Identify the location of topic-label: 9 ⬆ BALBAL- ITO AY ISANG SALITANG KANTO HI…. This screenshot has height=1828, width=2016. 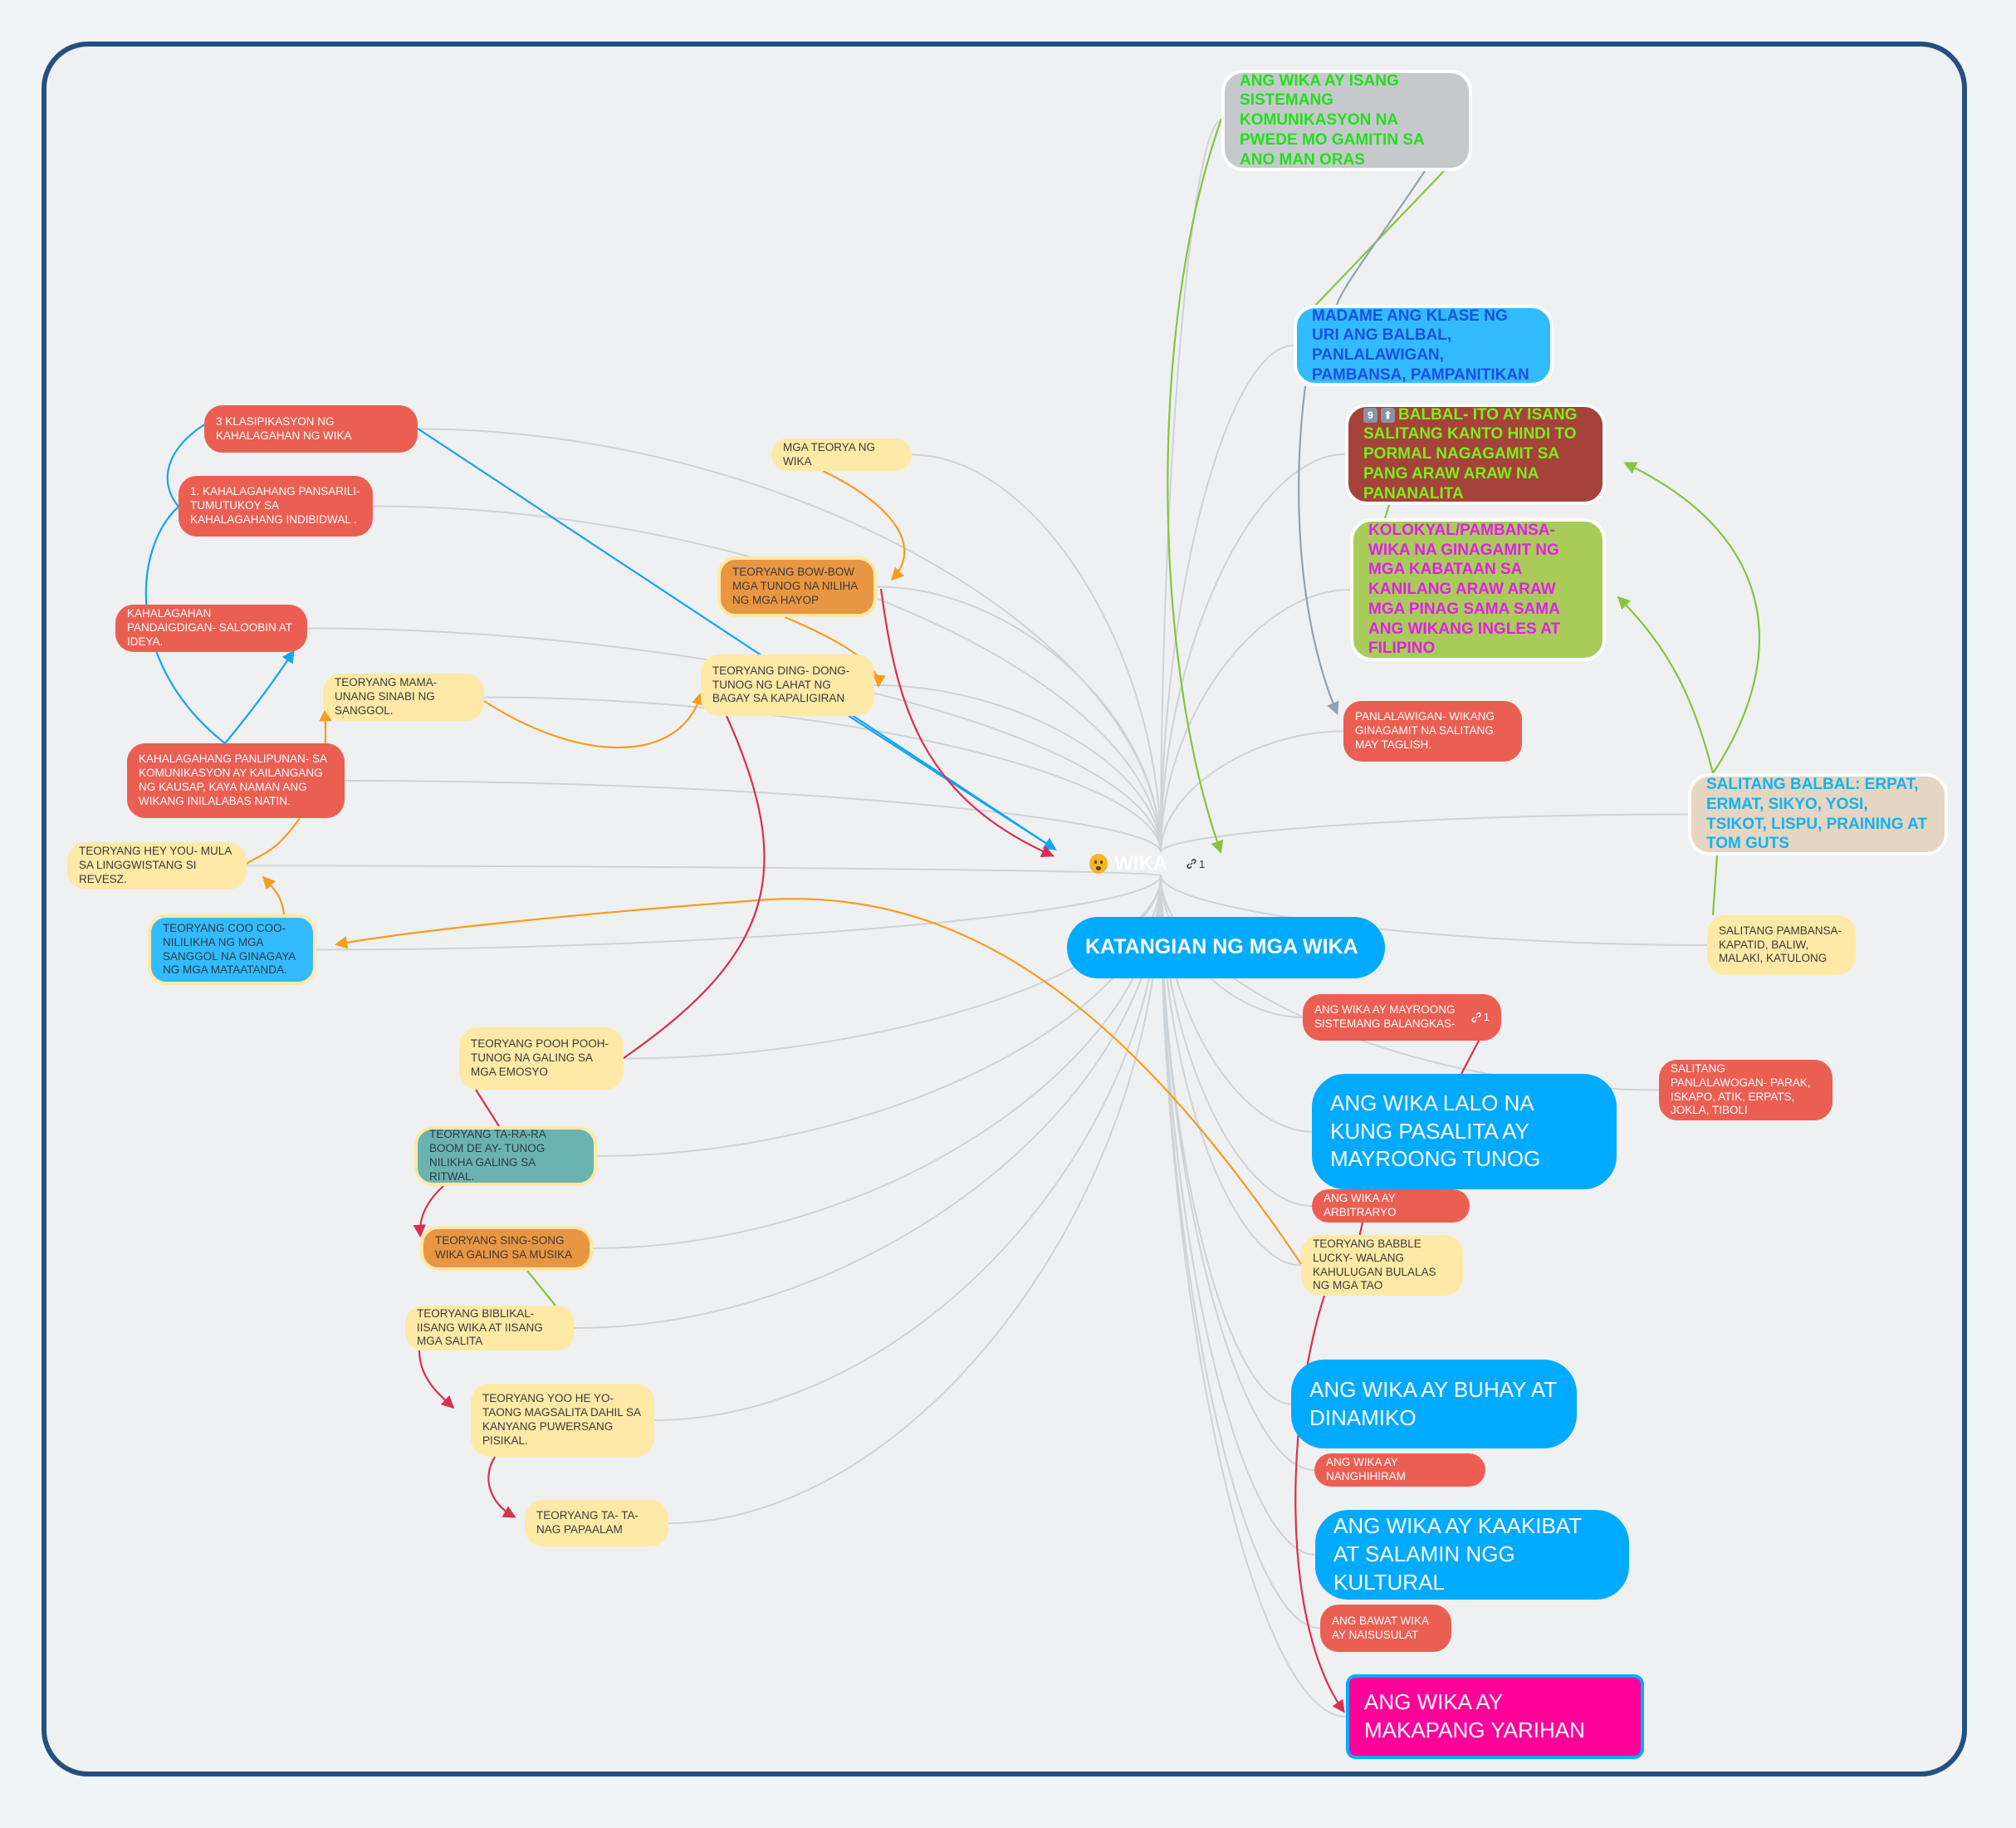
(1475, 454).